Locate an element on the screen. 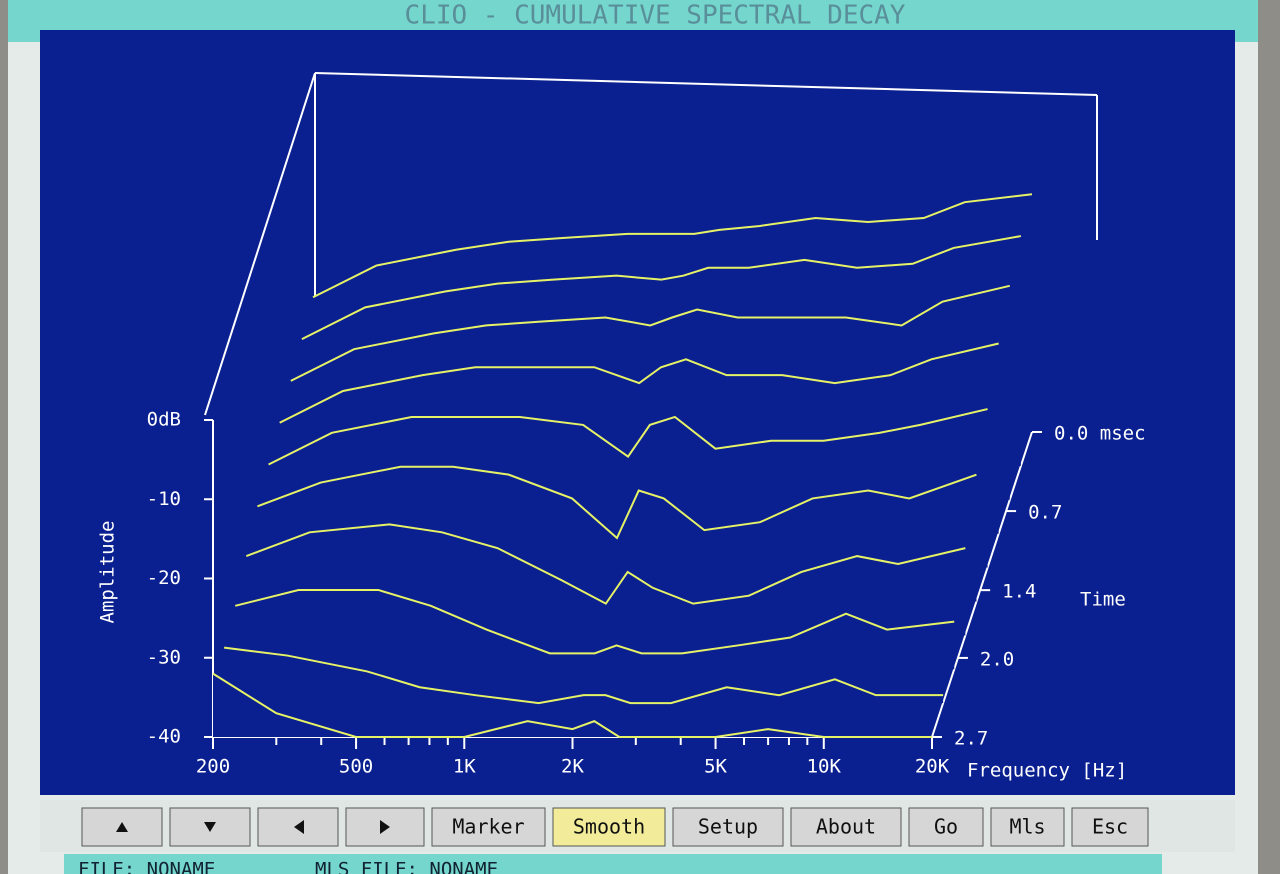 The image size is (1280, 874). x-tick-label: 20K is located at coordinates (932, 767).